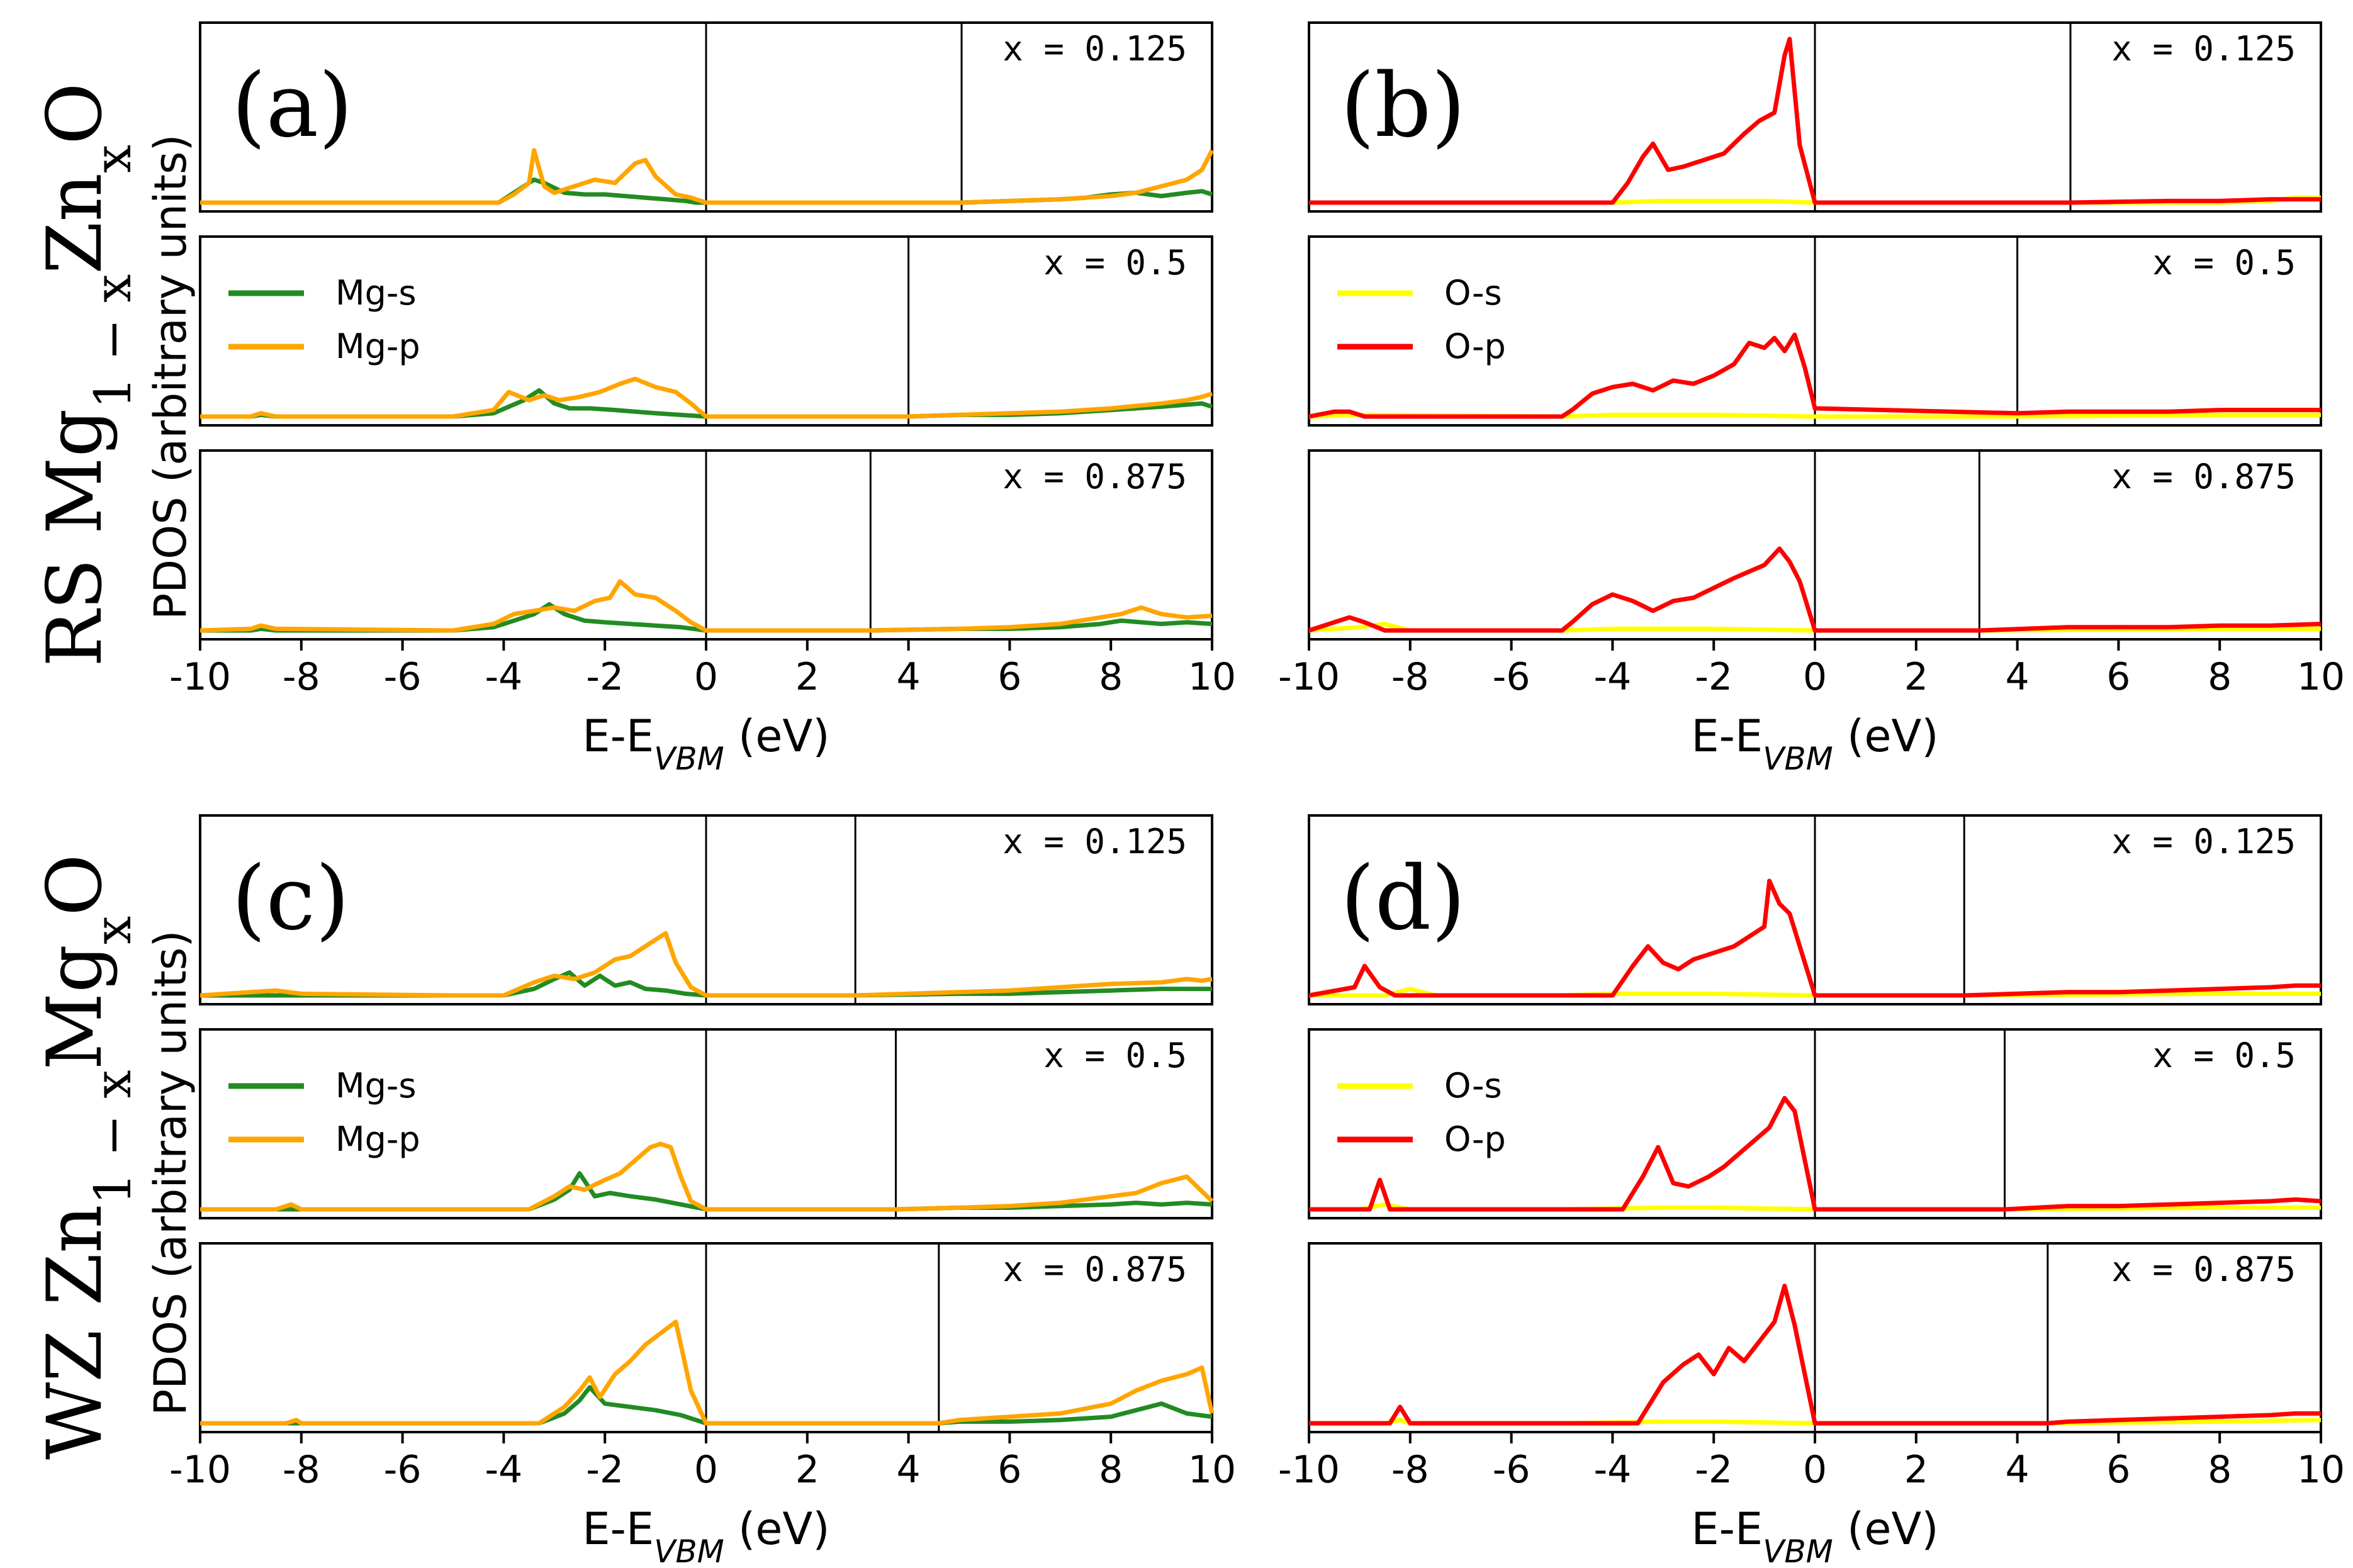 The image size is (2353, 1568). I want to click on ylabel-top: PDOS (arbitrary units), so click(170, 377).